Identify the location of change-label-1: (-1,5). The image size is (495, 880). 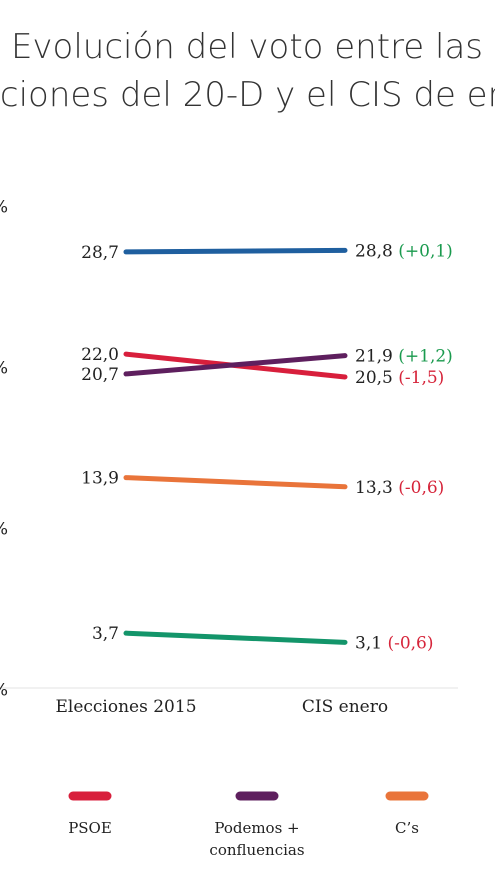
(421, 378).